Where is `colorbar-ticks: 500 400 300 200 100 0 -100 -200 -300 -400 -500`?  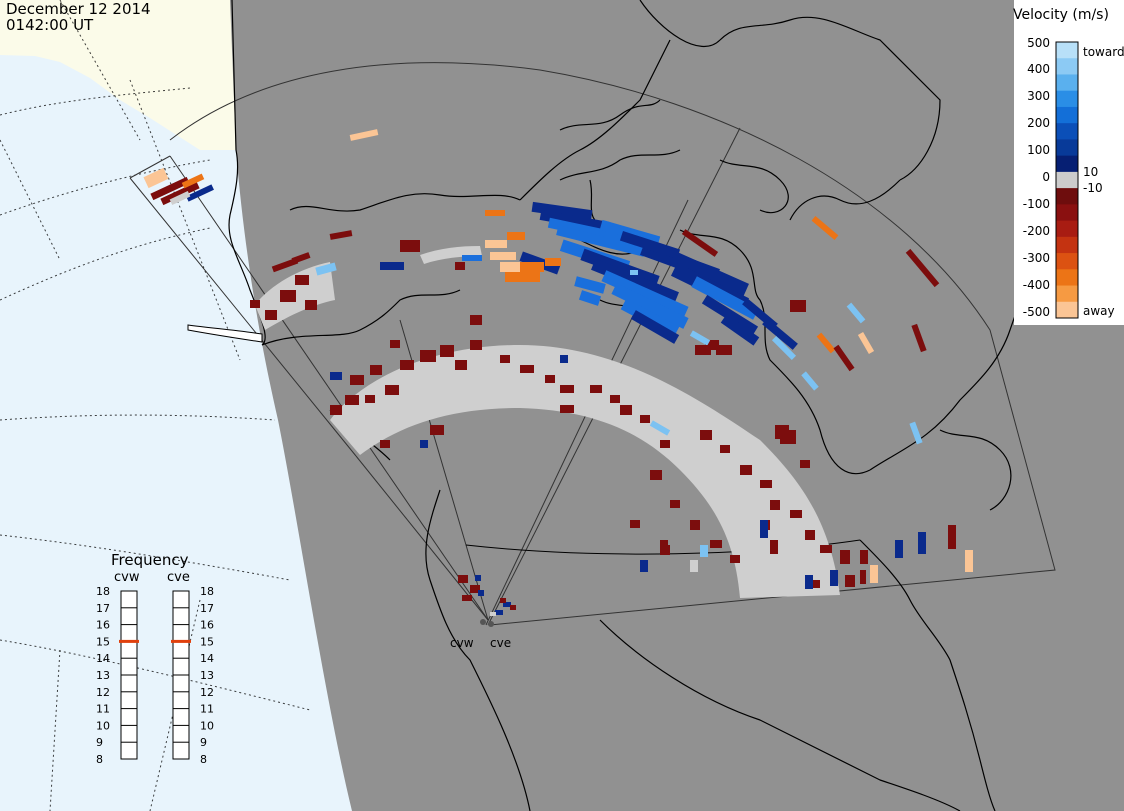 colorbar-ticks: 500 400 300 200 100 0 -100 -200 -300 -400 -500 is located at coordinates (1036, 177).